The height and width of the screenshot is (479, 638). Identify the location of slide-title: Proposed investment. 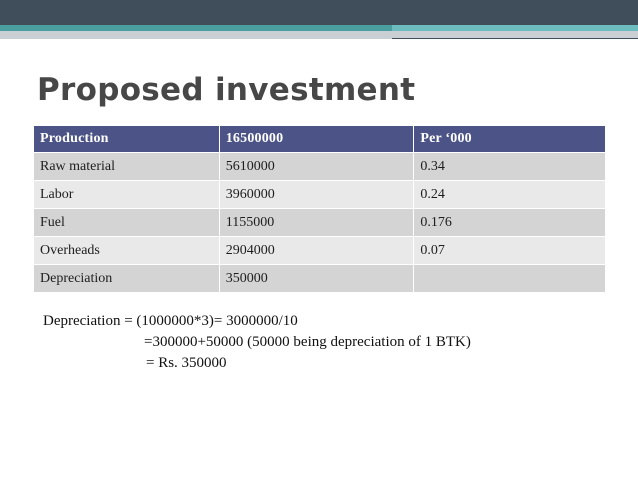
(226, 90).